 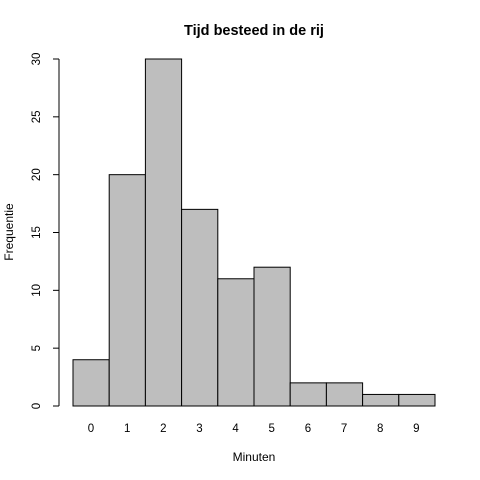 I want to click on x-tick-label: 4, so click(x=235, y=429).